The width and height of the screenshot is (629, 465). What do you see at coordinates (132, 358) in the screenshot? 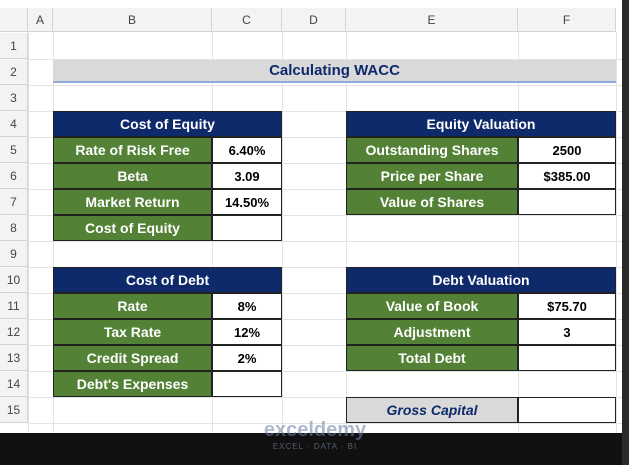
I see `row-label: Credit Spread` at bounding box center [132, 358].